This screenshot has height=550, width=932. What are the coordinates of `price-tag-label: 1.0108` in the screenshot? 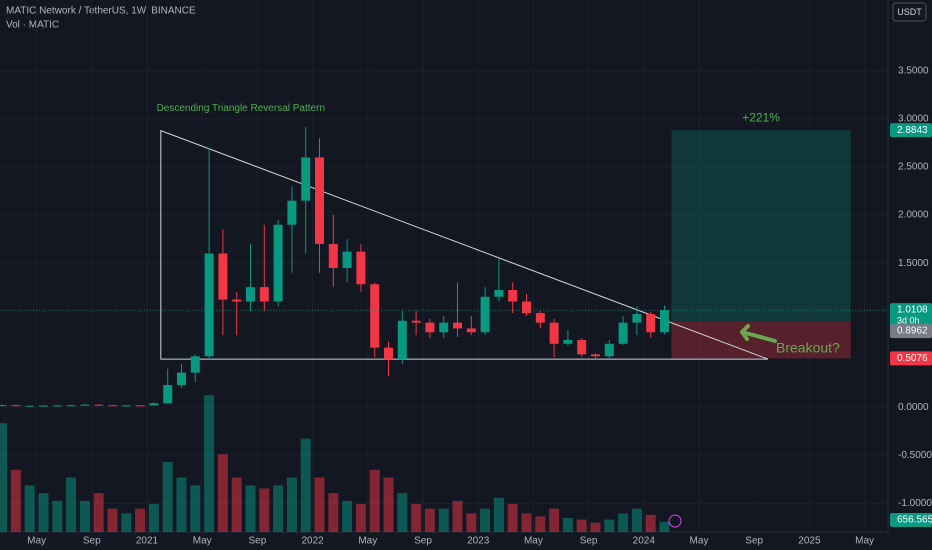 It's located at (912, 310).